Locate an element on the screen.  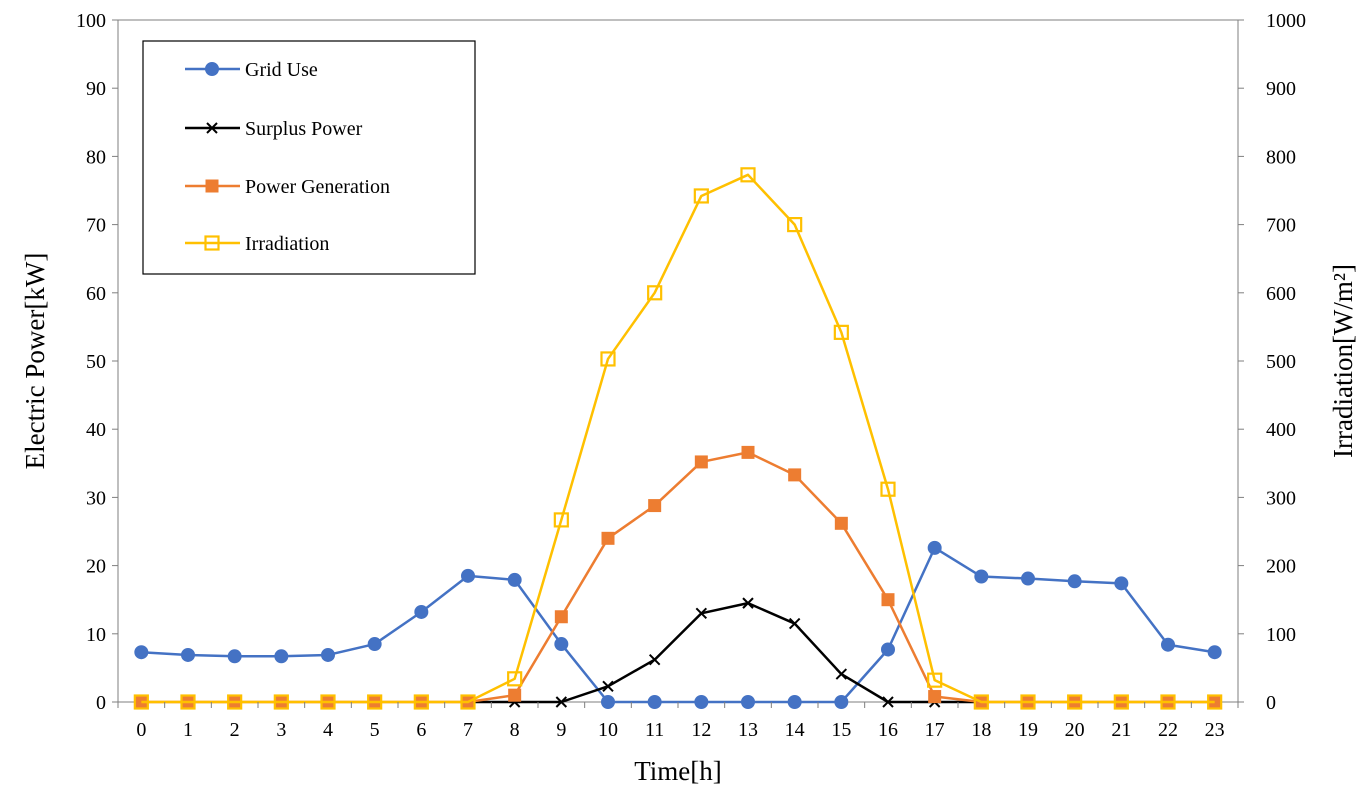
legend-item-surplus-power: Surplus Power is located at coordinates (274, 129).